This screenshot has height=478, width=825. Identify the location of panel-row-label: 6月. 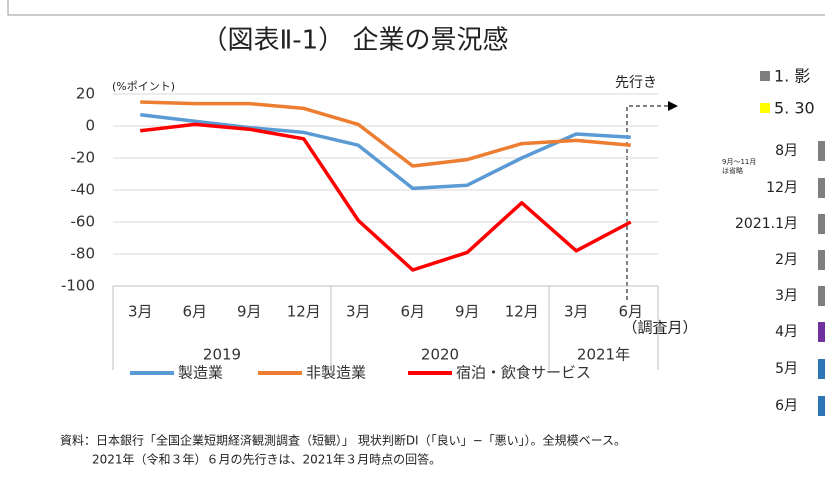
(786, 406).